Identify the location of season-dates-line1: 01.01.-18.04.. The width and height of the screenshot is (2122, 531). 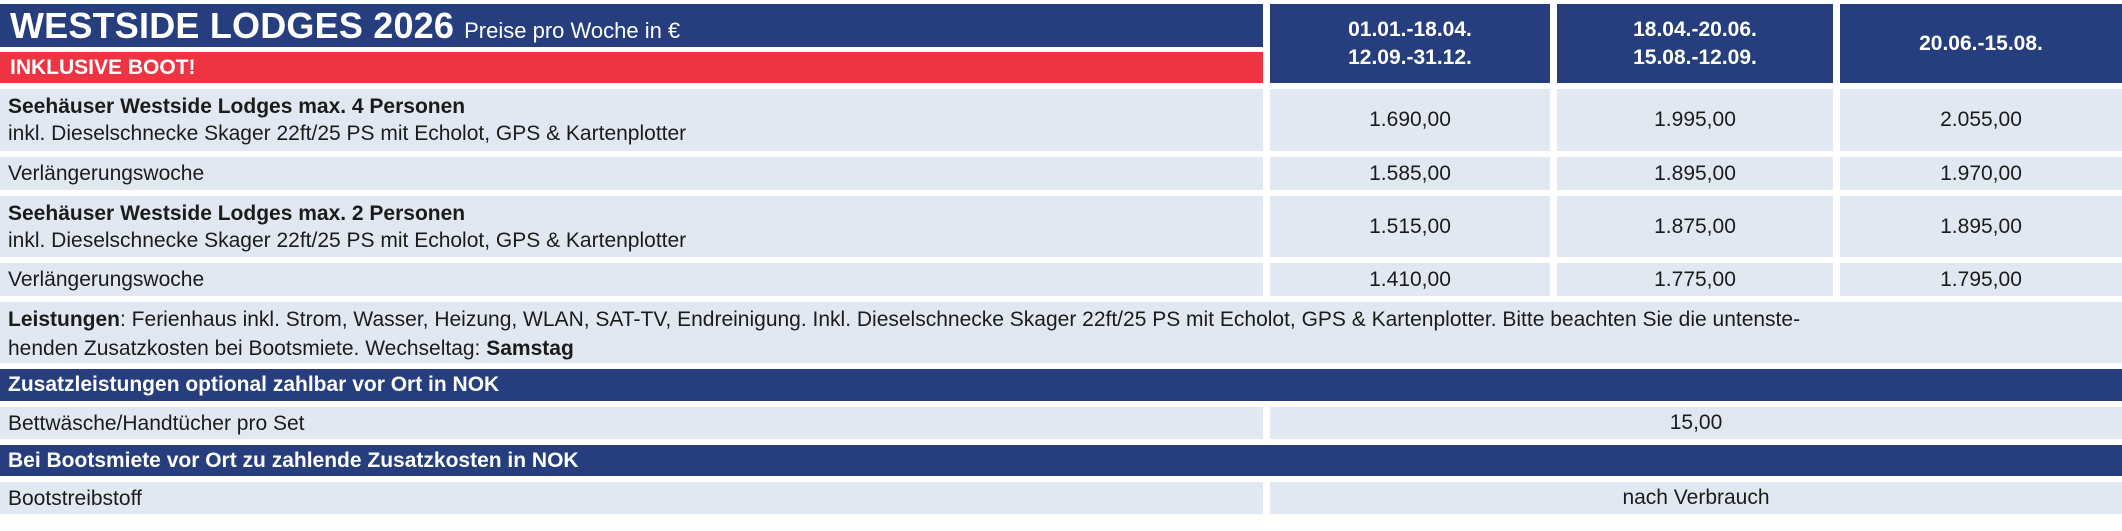
(1410, 29).